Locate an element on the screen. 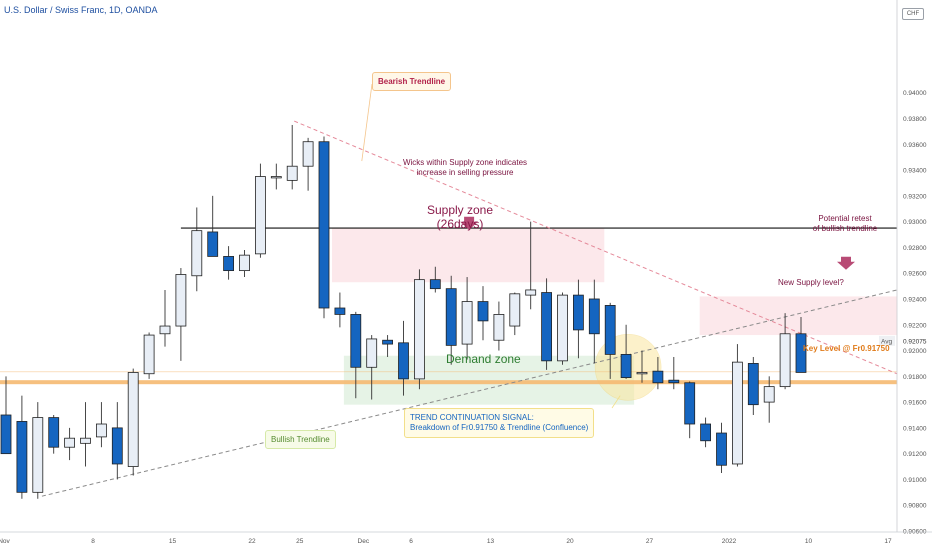 This screenshot has height=550, width=932. wicks-note-line1: Wicks within Supply zone indicates is located at coordinates (465, 162).